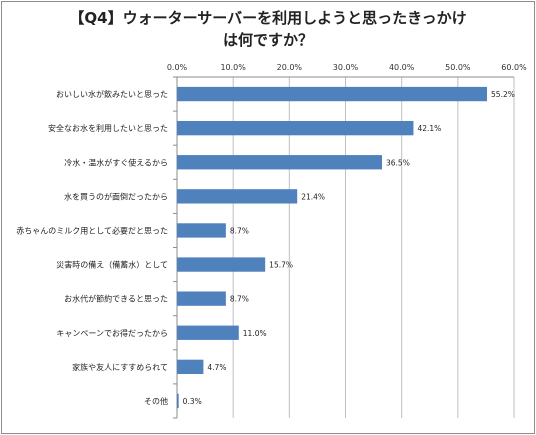 This screenshot has height=435, width=536. What do you see at coordinates (156, 401) in the screenshot?
I see `category-label: その他` at bounding box center [156, 401].